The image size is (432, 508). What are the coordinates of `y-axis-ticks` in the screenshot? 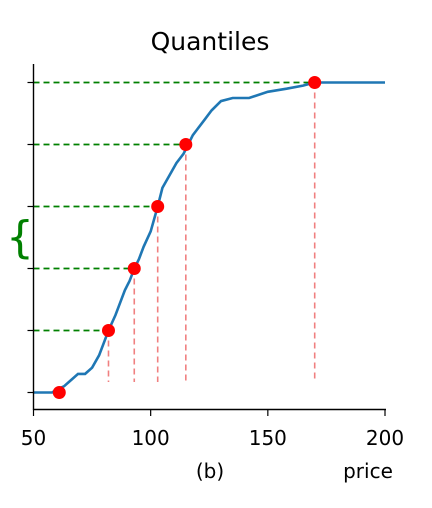 It's located at (30, 237).